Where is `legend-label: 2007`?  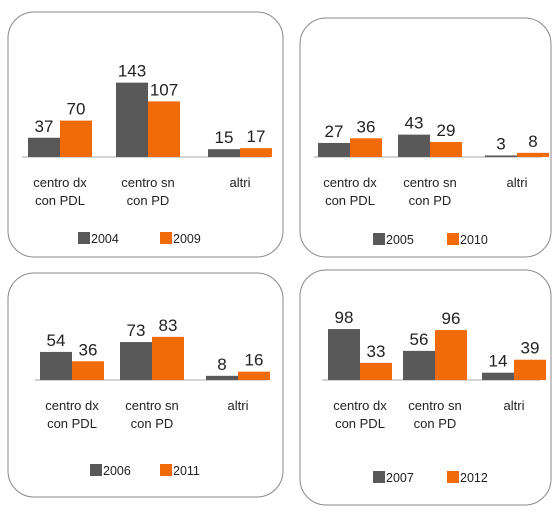
legend-label: 2007 is located at coordinates (400, 478).